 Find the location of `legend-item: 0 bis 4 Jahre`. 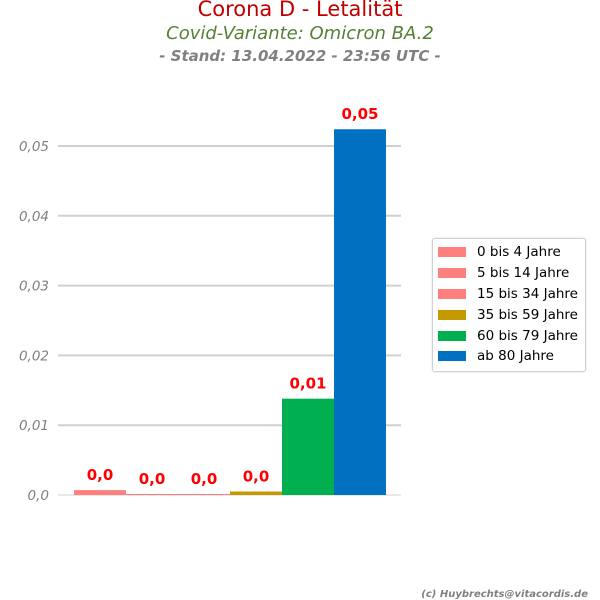

legend-item: 0 bis 4 Jahre is located at coordinates (509, 252).